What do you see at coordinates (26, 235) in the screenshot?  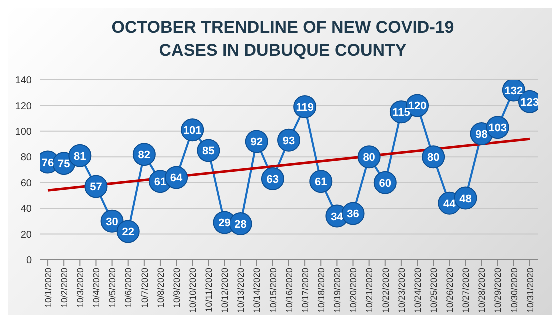 I see `y-tick-label: 20` at bounding box center [26, 235].